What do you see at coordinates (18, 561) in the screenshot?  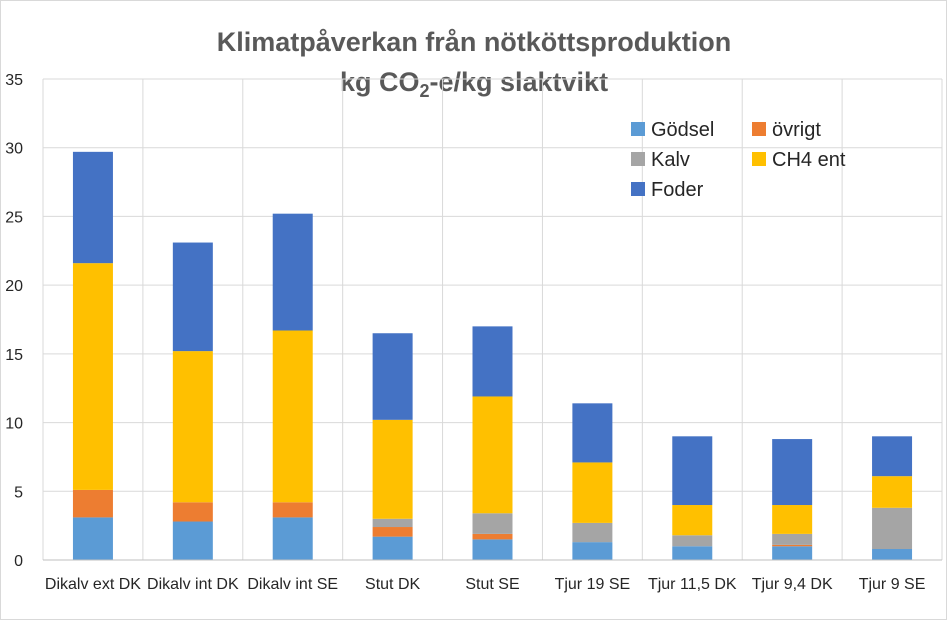 I see `y-tick-label: 0` at bounding box center [18, 561].